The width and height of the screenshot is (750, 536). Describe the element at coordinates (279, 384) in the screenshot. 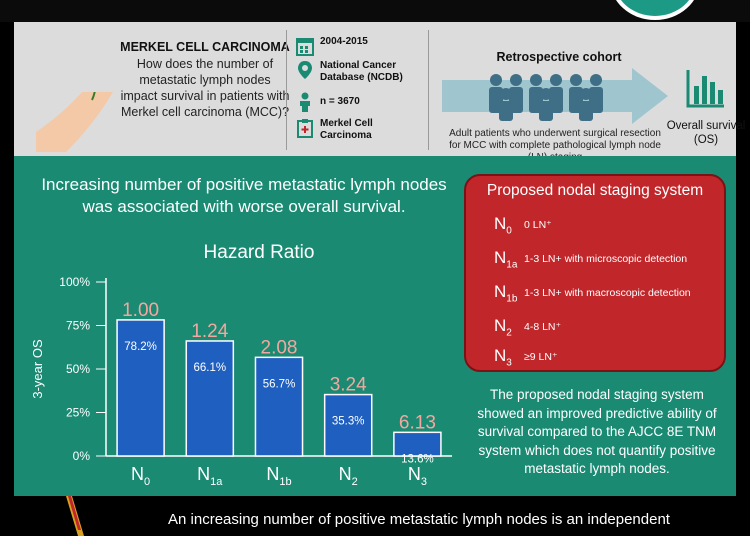

I see `bar-value-label: 56.7%` at that location.